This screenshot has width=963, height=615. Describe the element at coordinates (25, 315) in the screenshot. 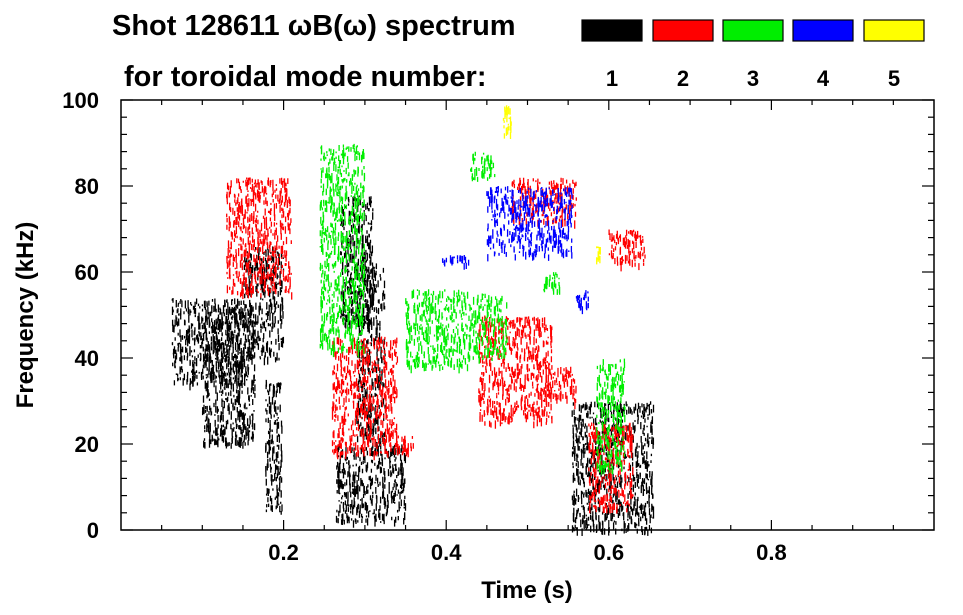

I see `y-axis-label: Frequency (kHz)` at that location.